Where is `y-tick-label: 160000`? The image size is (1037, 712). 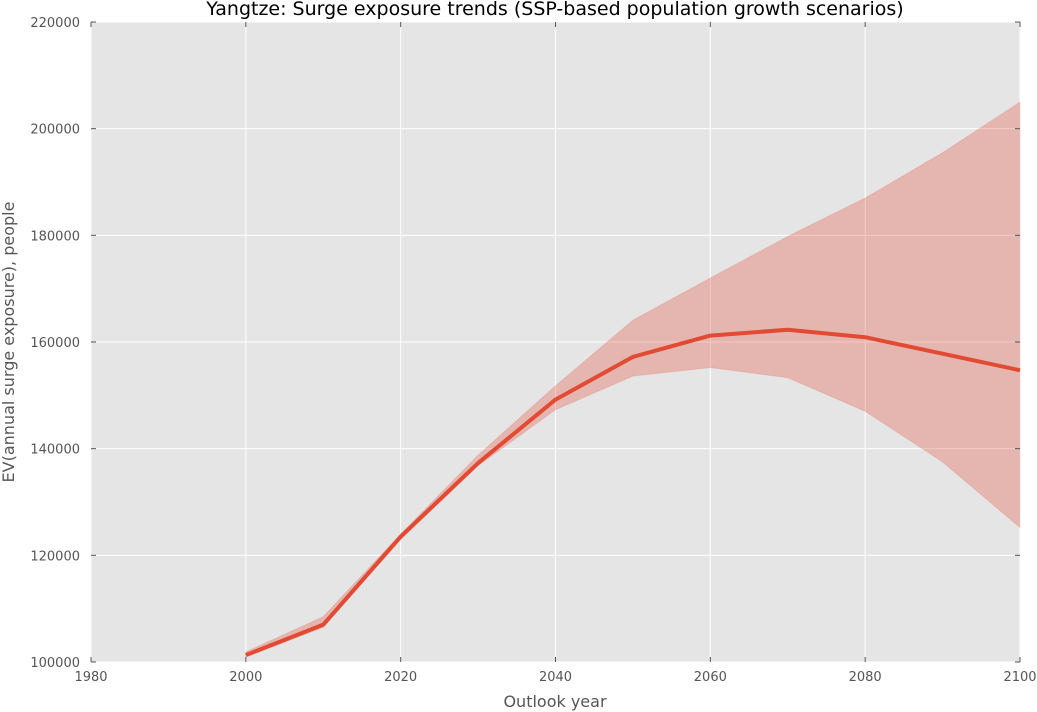
y-tick-label: 160000 is located at coordinates (55, 343).